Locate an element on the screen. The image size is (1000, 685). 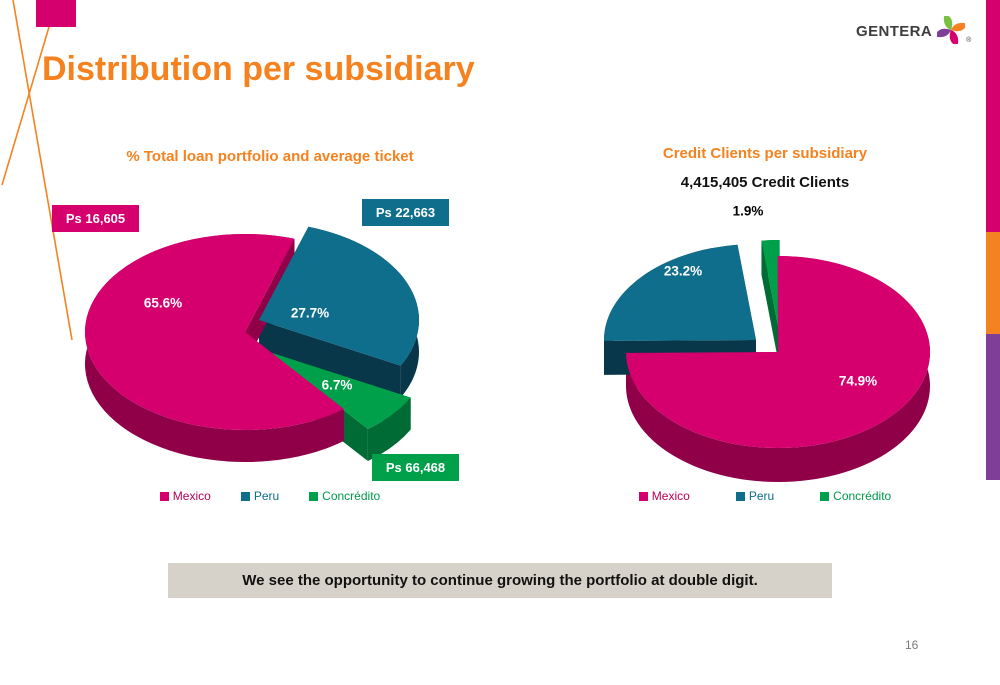
slice-value-label: 65.6% is located at coordinates (163, 303).